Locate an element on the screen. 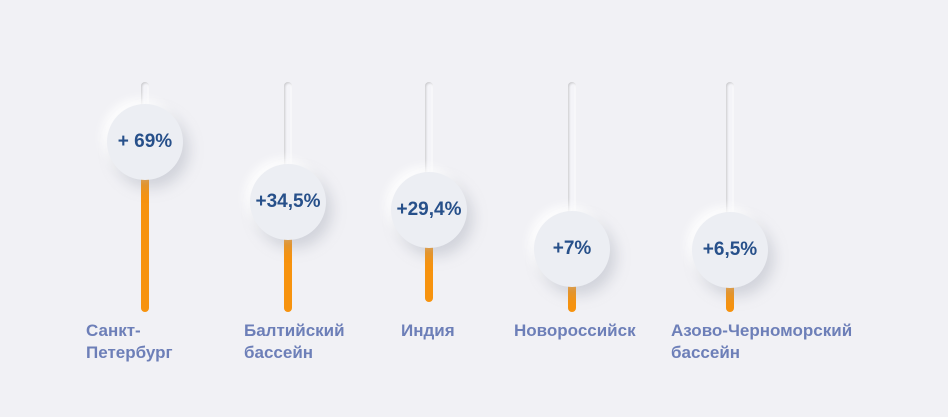  value-knob: +6,5% is located at coordinates (730, 250).